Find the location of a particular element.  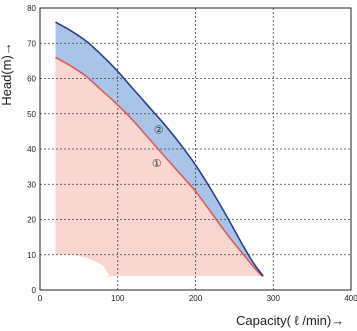

y-tick-label: 80 is located at coordinates (31, 8).